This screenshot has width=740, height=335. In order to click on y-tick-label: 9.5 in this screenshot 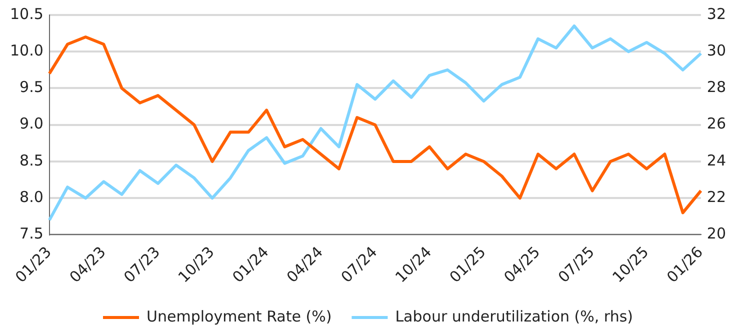, I will do `click(32, 87)`.